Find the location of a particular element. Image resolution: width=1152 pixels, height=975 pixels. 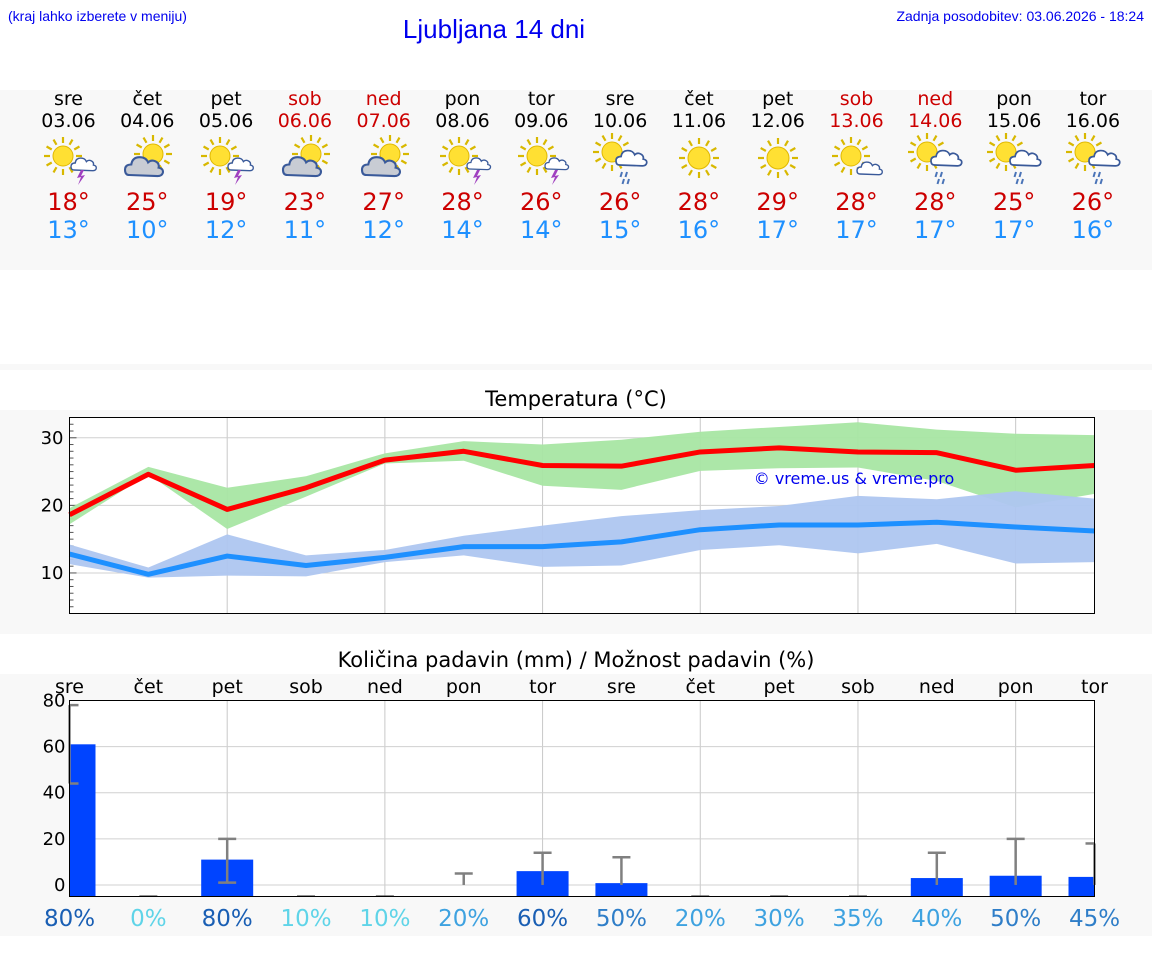

day-date: 11.06 is located at coordinates (699, 121).